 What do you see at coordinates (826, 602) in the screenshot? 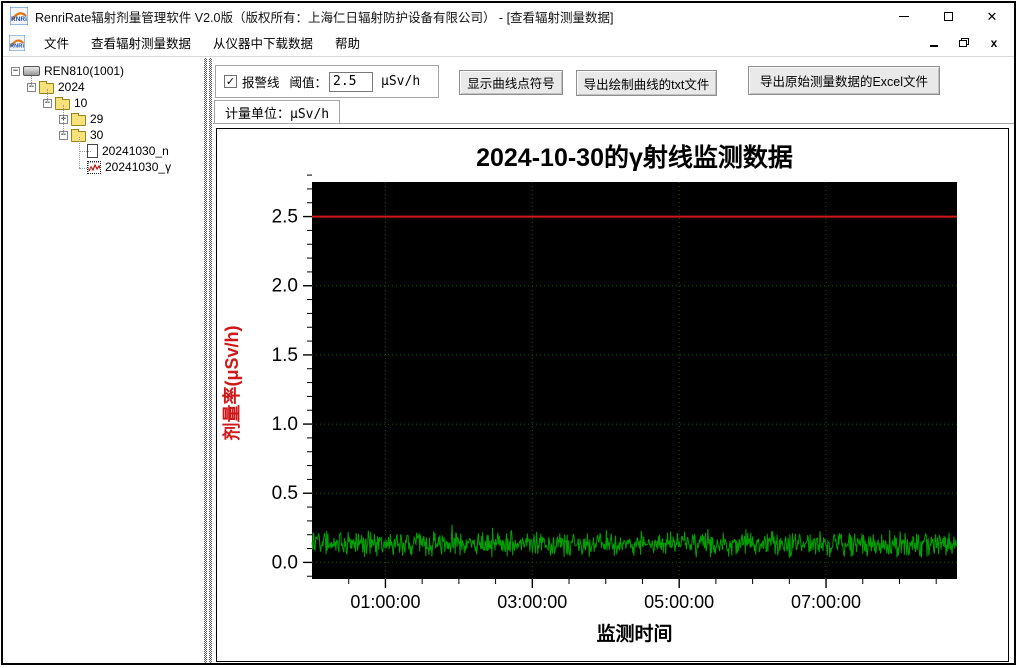
I see `x-tick-label: 07:00:00` at bounding box center [826, 602].